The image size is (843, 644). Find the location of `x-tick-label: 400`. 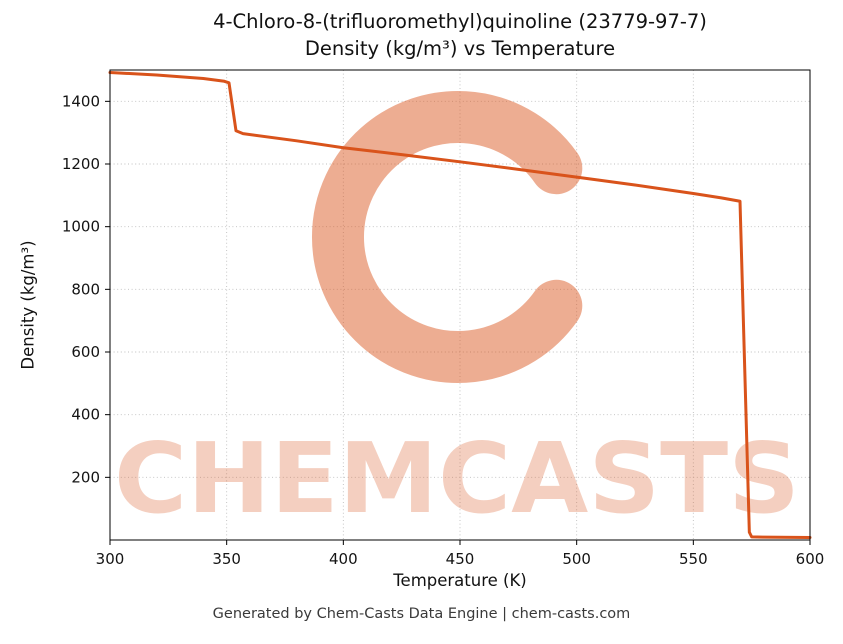

x-tick-label: 400 is located at coordinates (343, 559).